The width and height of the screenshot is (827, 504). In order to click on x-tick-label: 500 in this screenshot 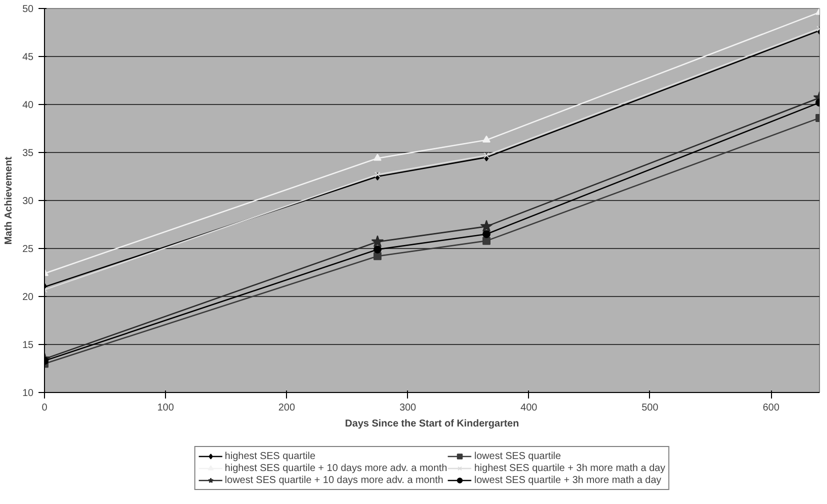, I will do `click(650, 408)`.